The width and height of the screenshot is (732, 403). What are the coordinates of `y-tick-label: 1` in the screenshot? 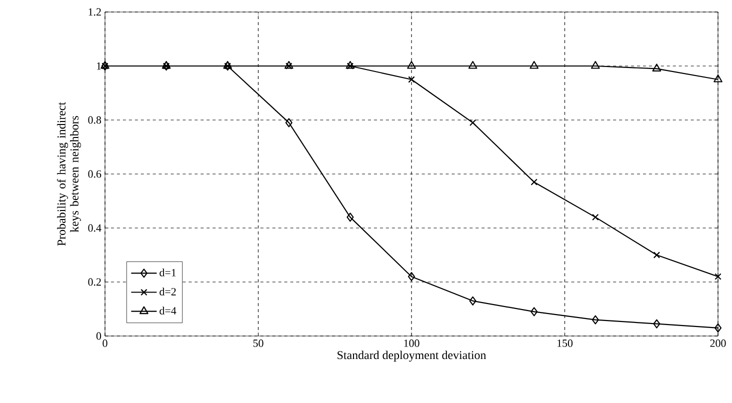 It's located at (98, 66).